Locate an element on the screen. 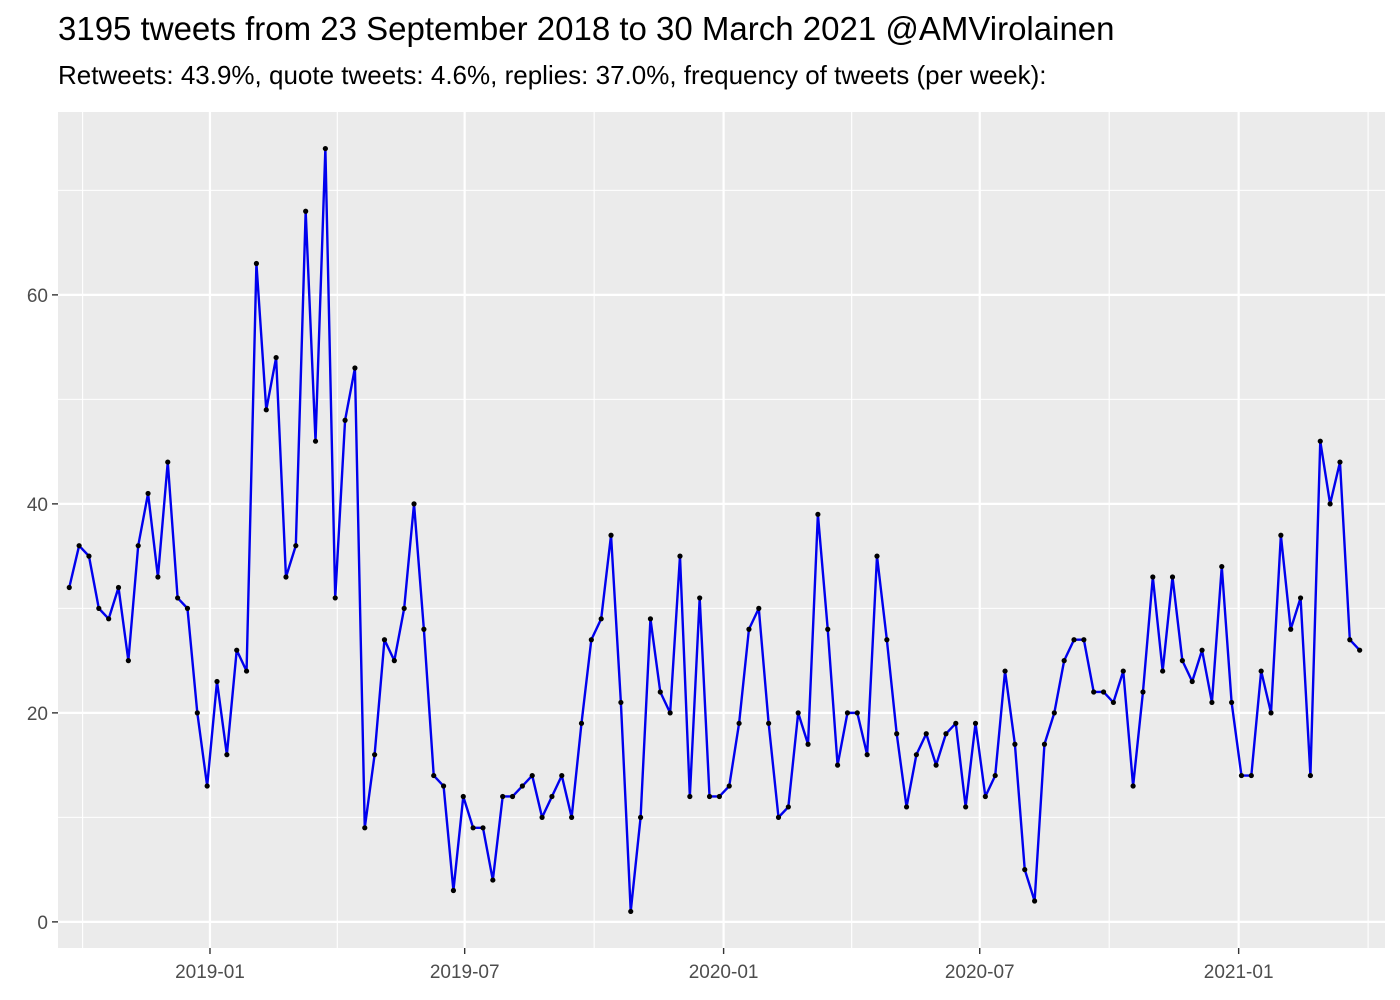  x-axis: 2019-01 2019-07 2020-01 2020-07 2021-01 is located at coordinates (724, 965).